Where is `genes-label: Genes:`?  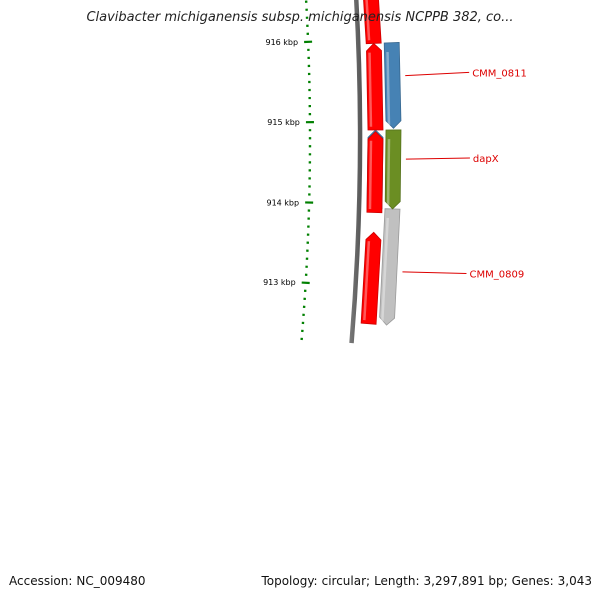 genes-label: Genes: is located at coordinates (532, 581).